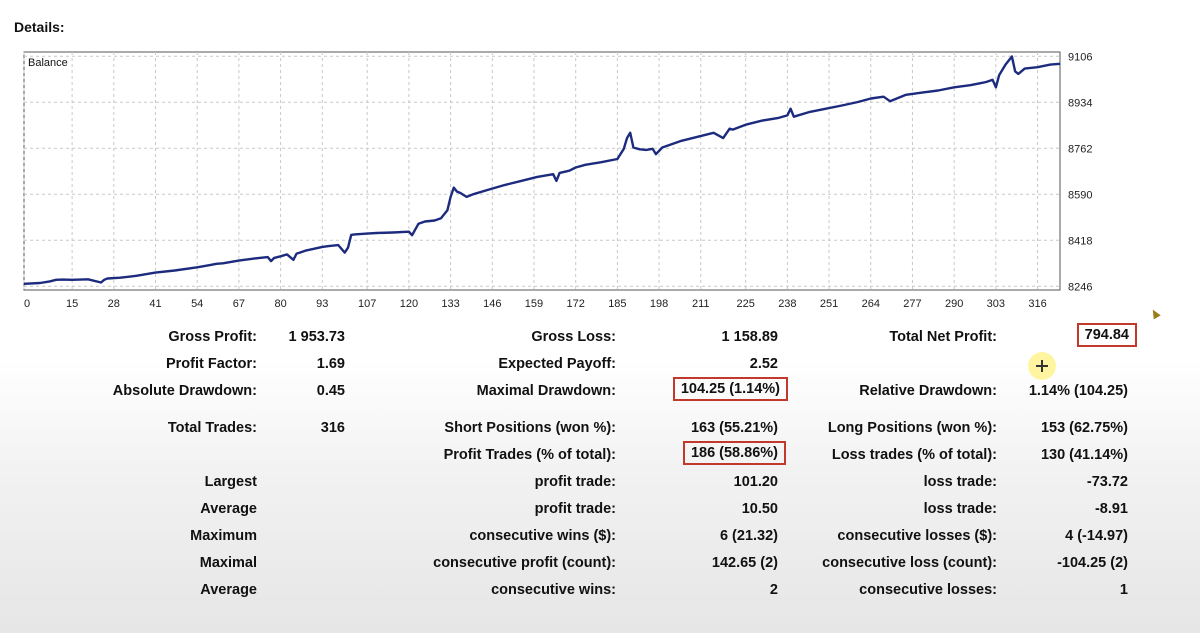 The image size is (1200, 633). What do you see at coordinates (575, 509) in the screenshot?
I see `average-profit-label: profit trade:` at bounding box center [575, 509].